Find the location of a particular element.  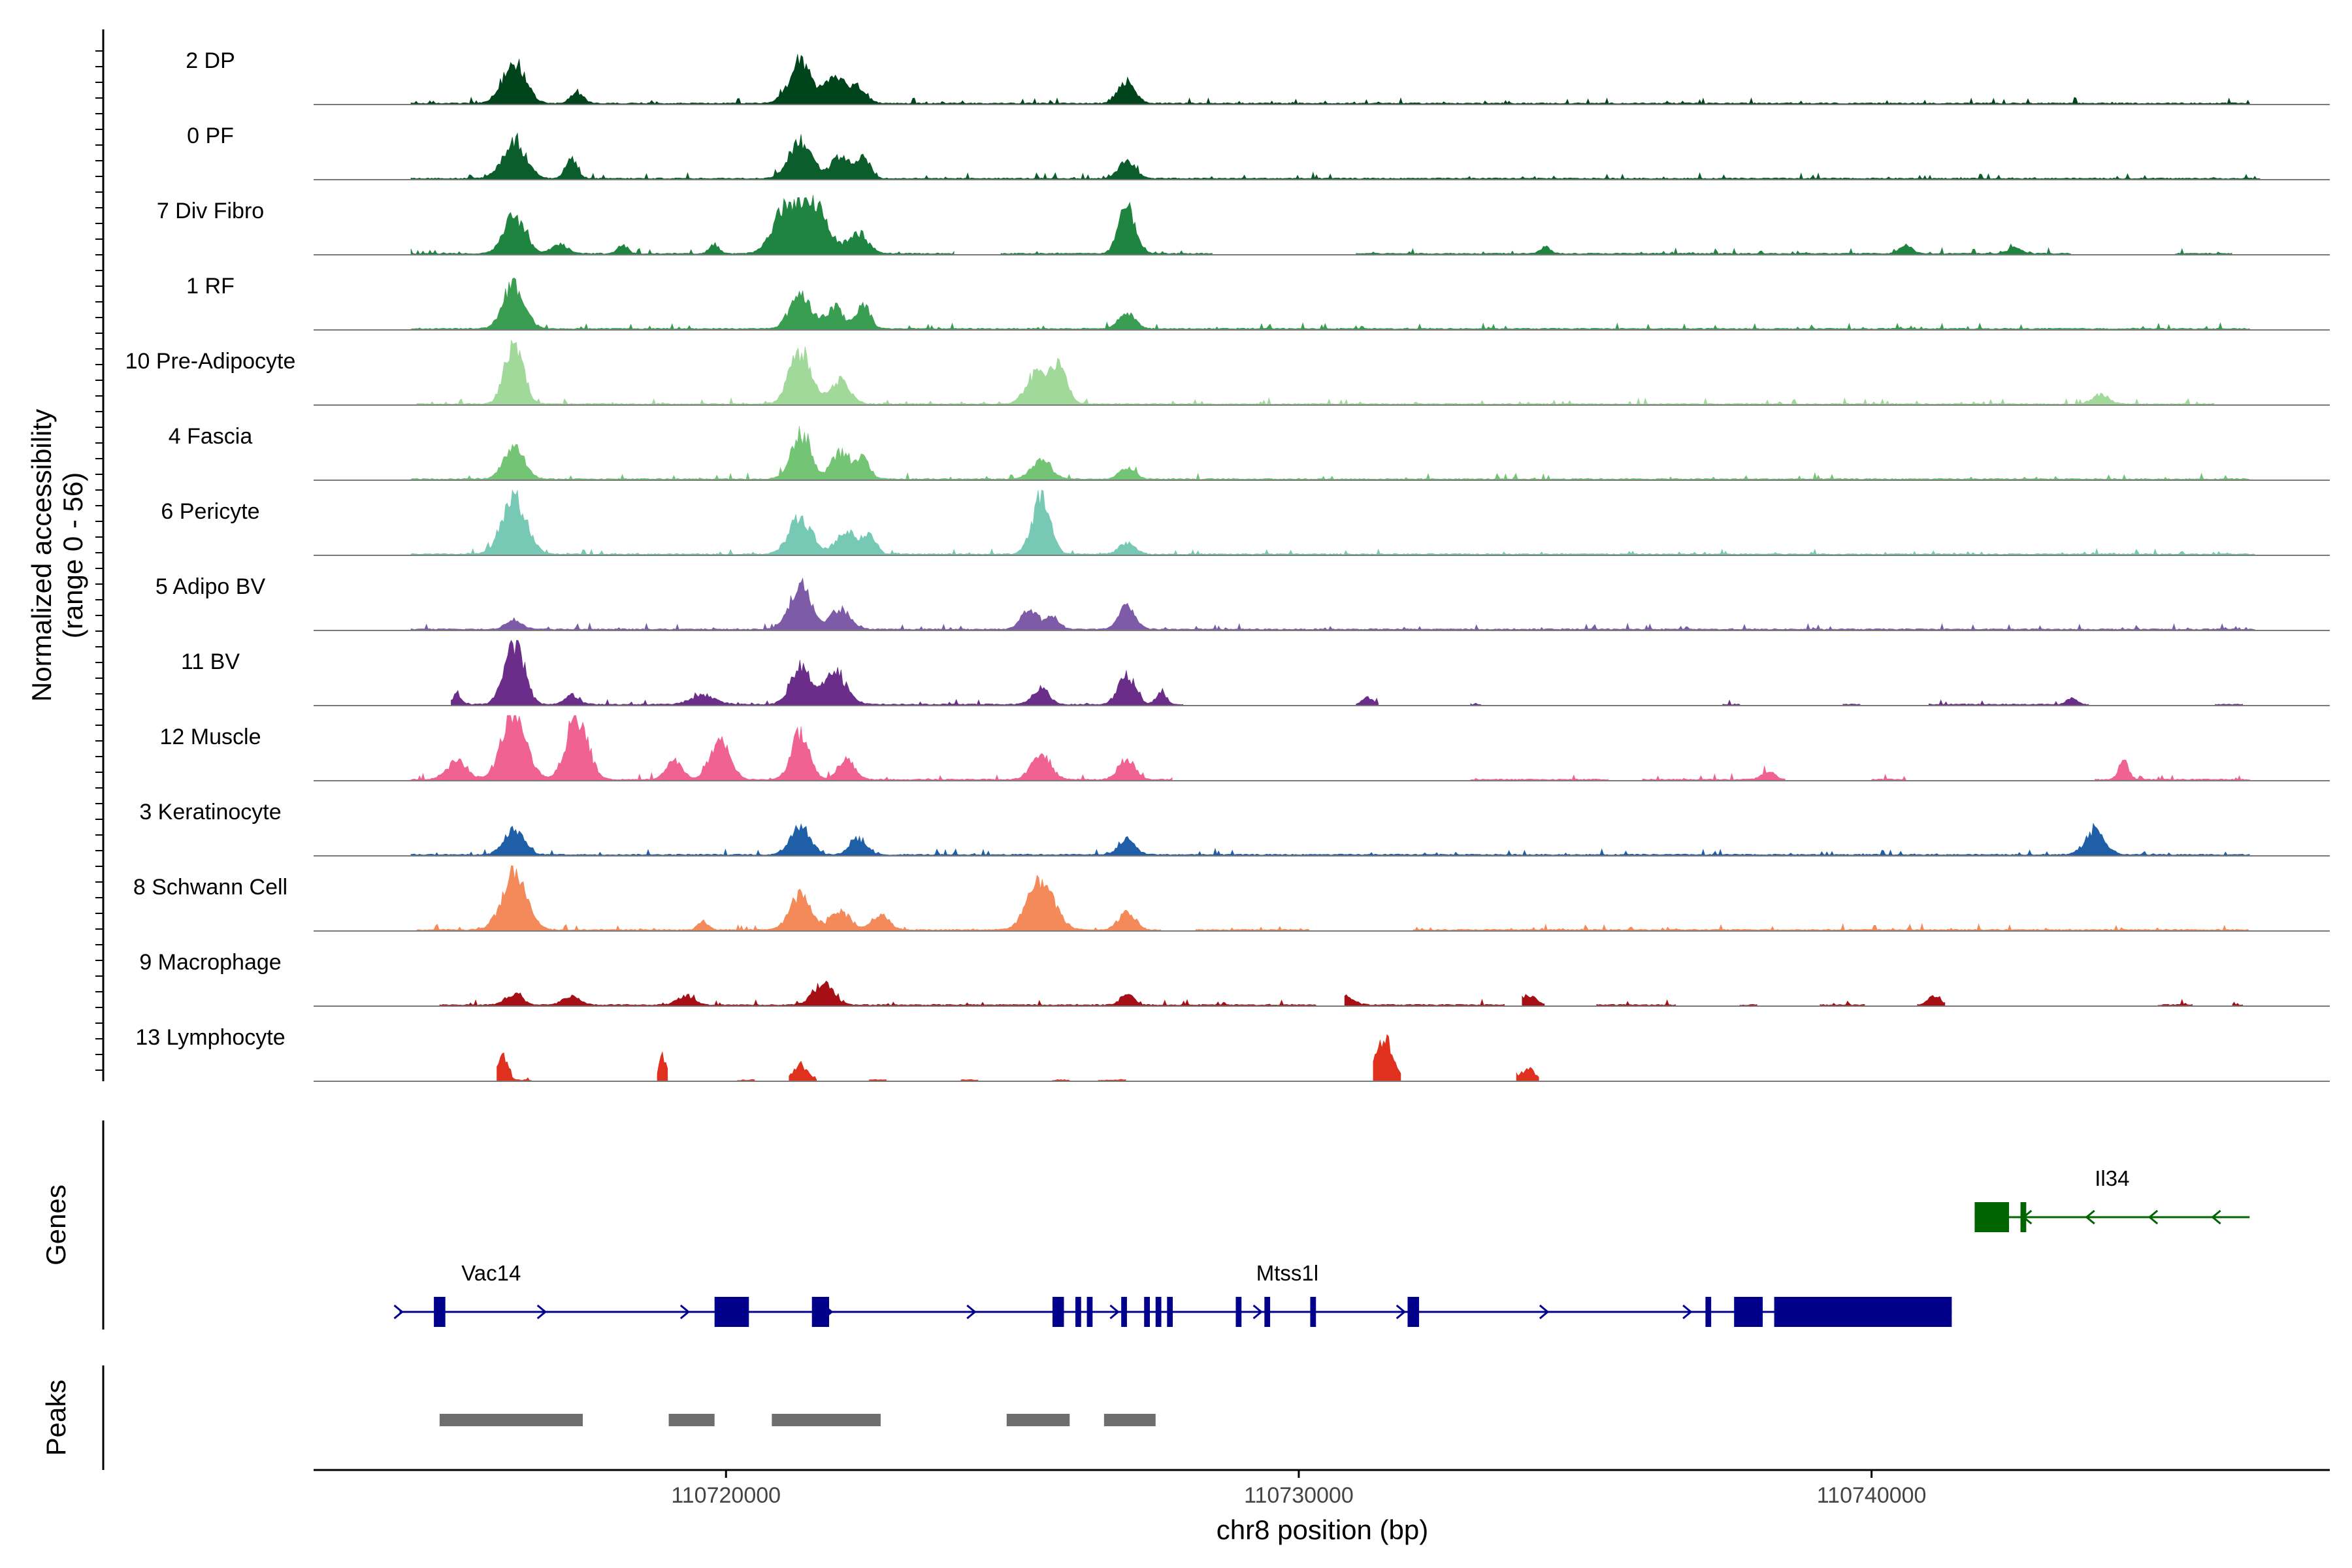

y-minor-ticks is located at coordinates (99, 560).